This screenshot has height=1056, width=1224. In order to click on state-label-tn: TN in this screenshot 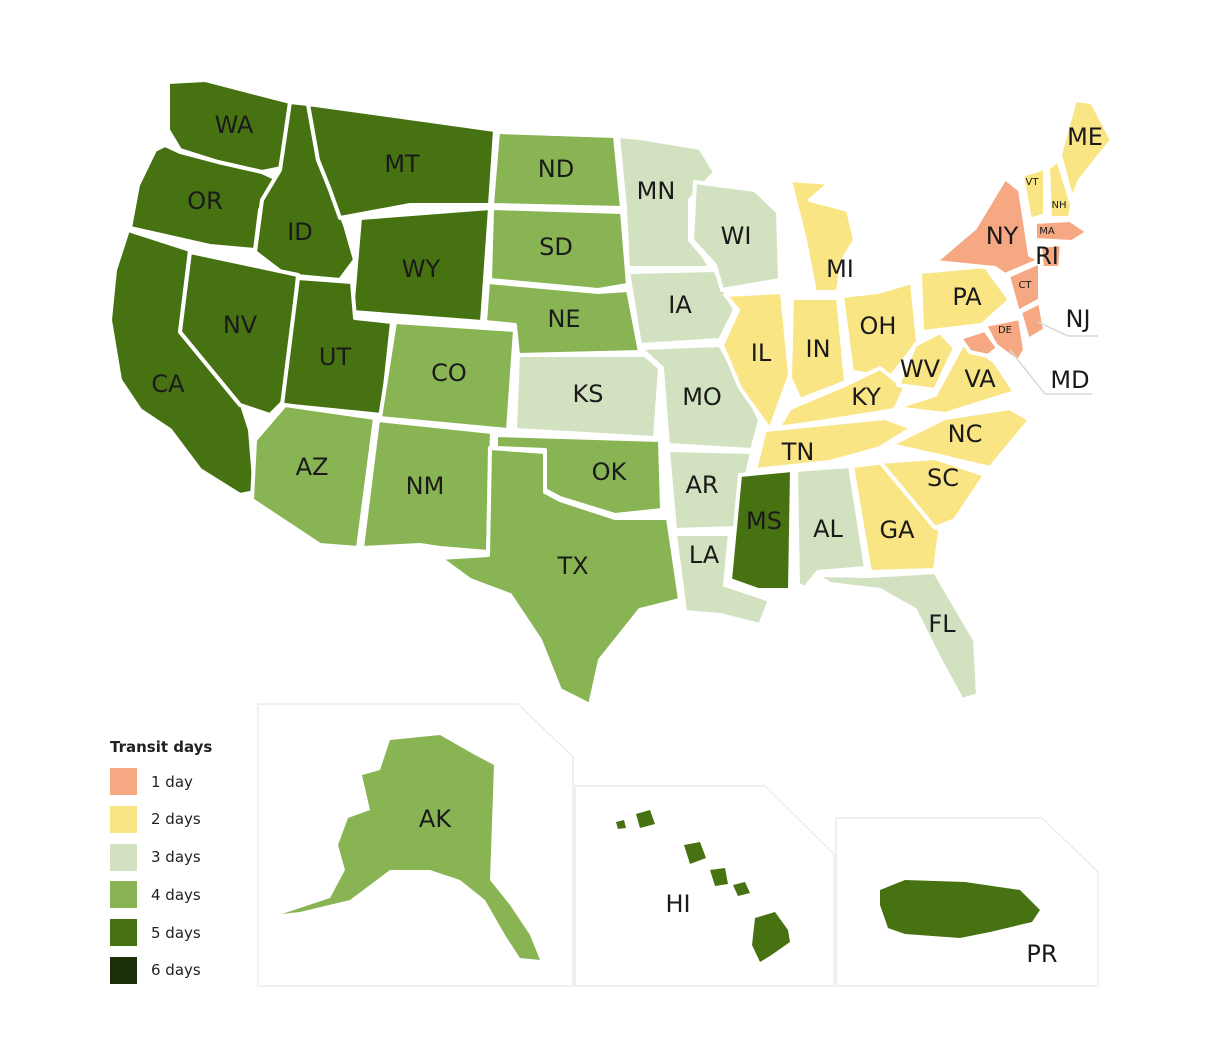, I will do `click(798, 452)`.